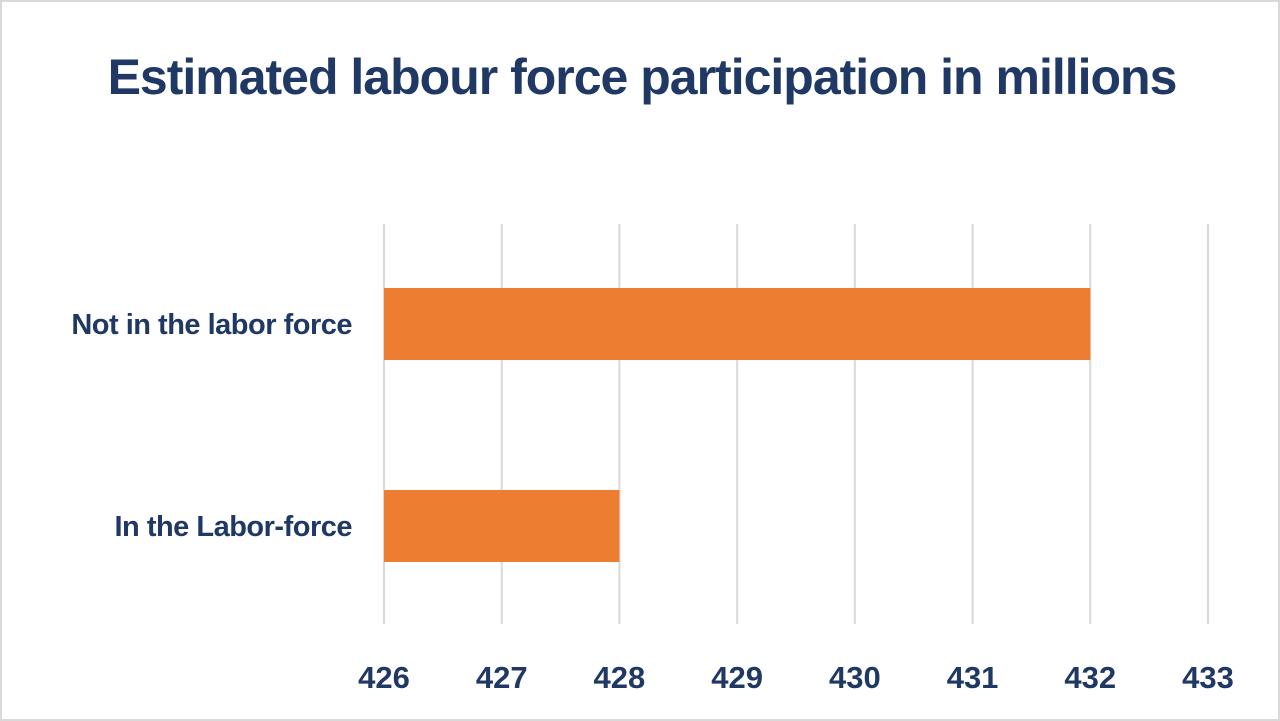 Image resolution: width=1280 pixels, height=721 pixels. Describe the element at coordinates (737, 677) in the screenshot. I see `x-tick-label: 429` at that location.